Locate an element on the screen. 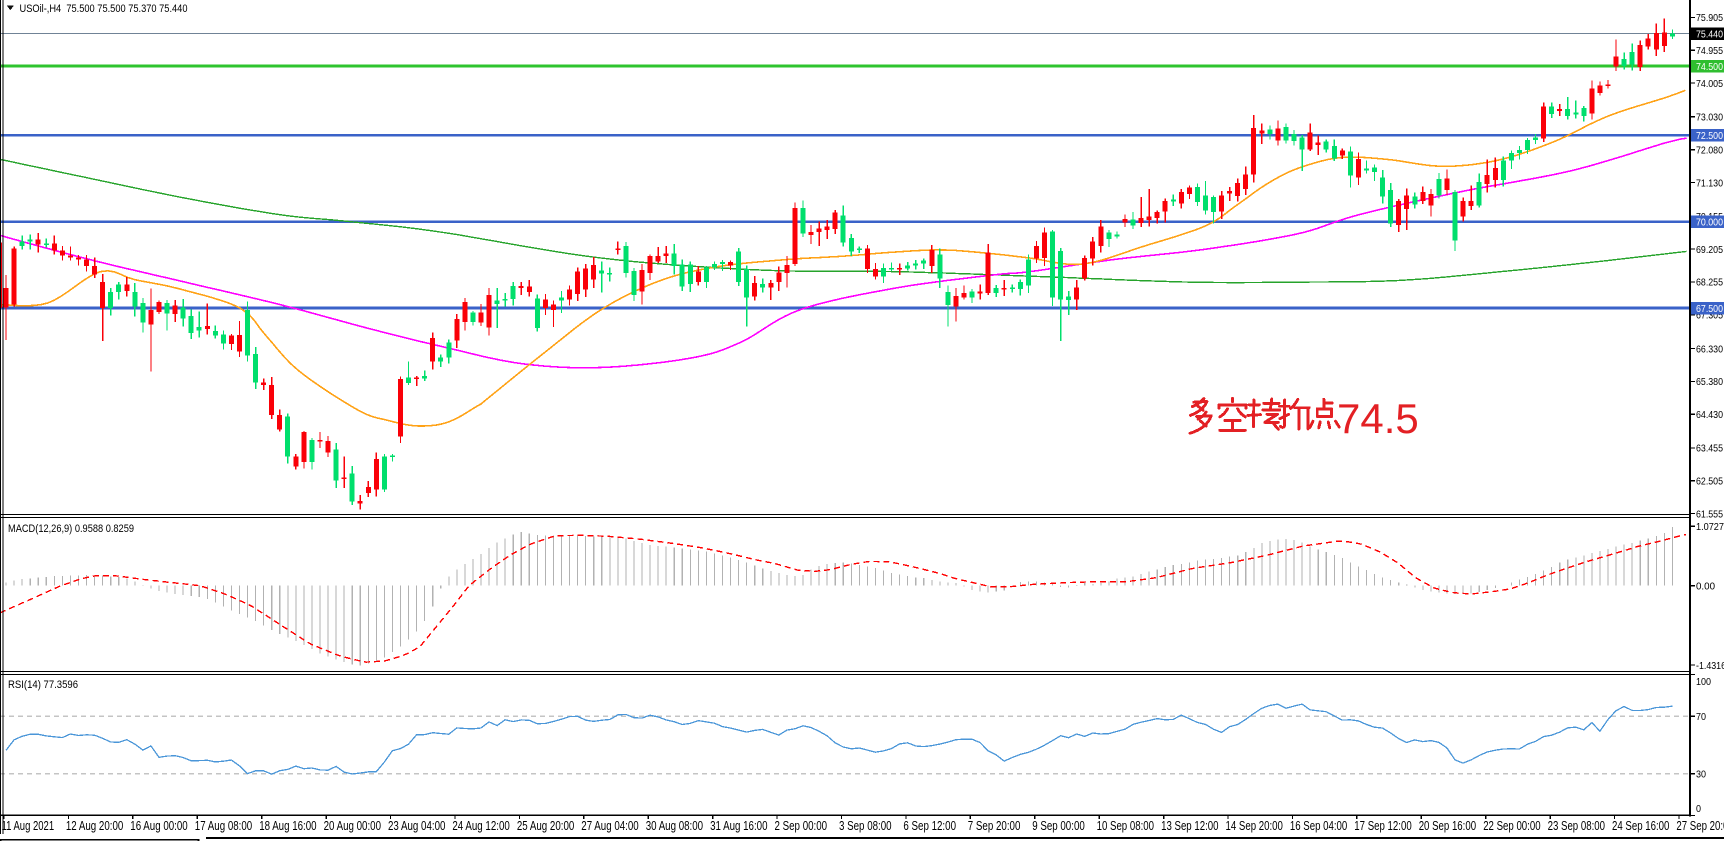  svg-text: 72.500 is located at coordinates (1709, 136).